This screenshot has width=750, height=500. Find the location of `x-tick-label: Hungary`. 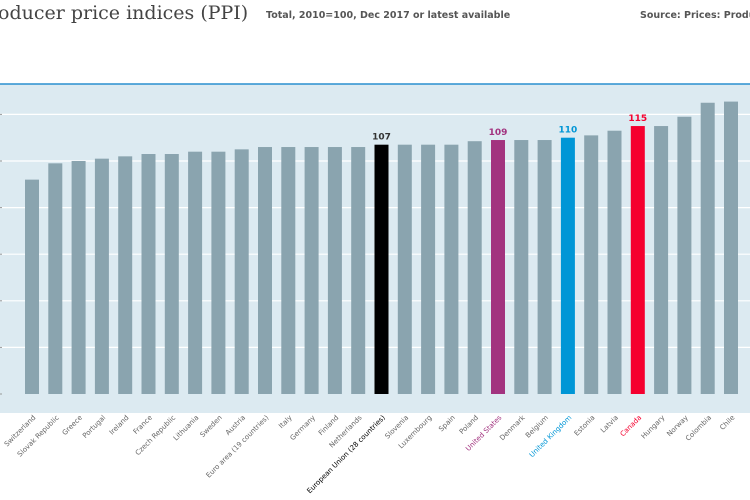

x-tick-label: Hungary is located at coordinates (653, 427).